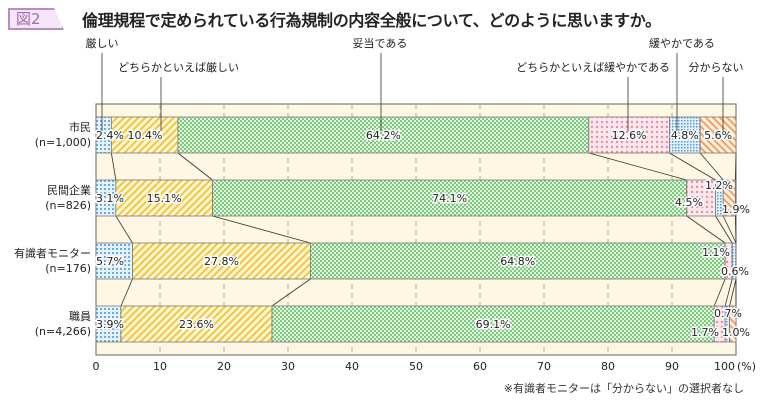 The height and width of the screenshot is (400, 760). What do you see at coordinates (724, 366) in the screenshot?
I see `x-tick-label: 100` at bounding box center [724, 366].